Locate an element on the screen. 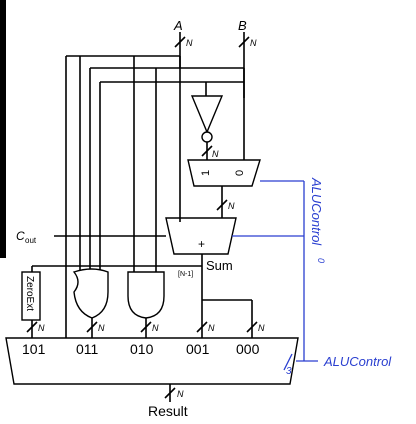  and-width: N is located at coordinates (155, 328).